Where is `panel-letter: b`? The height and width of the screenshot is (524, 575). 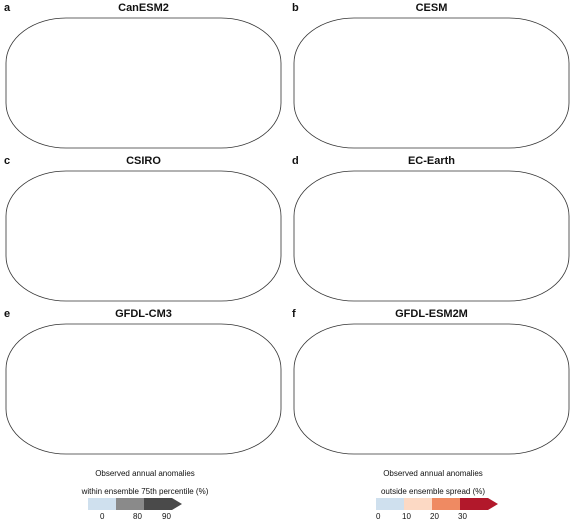 panel-letter: b is located at coordinates (295, 8).